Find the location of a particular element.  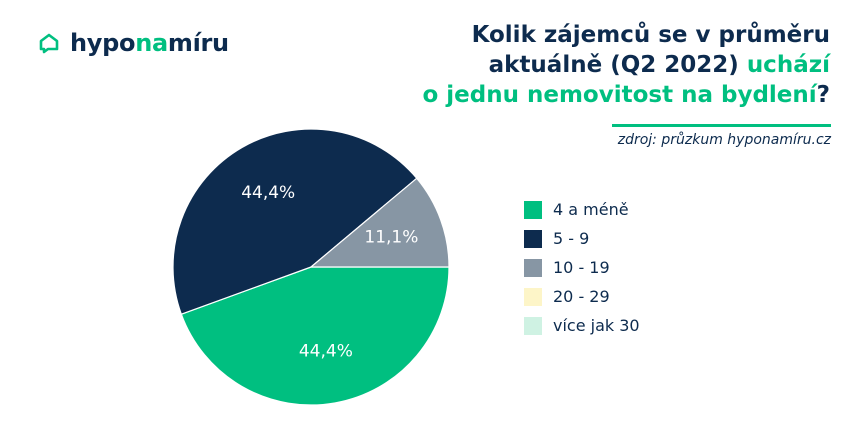

brand-name-part1: hypo is located at coordinates (103, 43).